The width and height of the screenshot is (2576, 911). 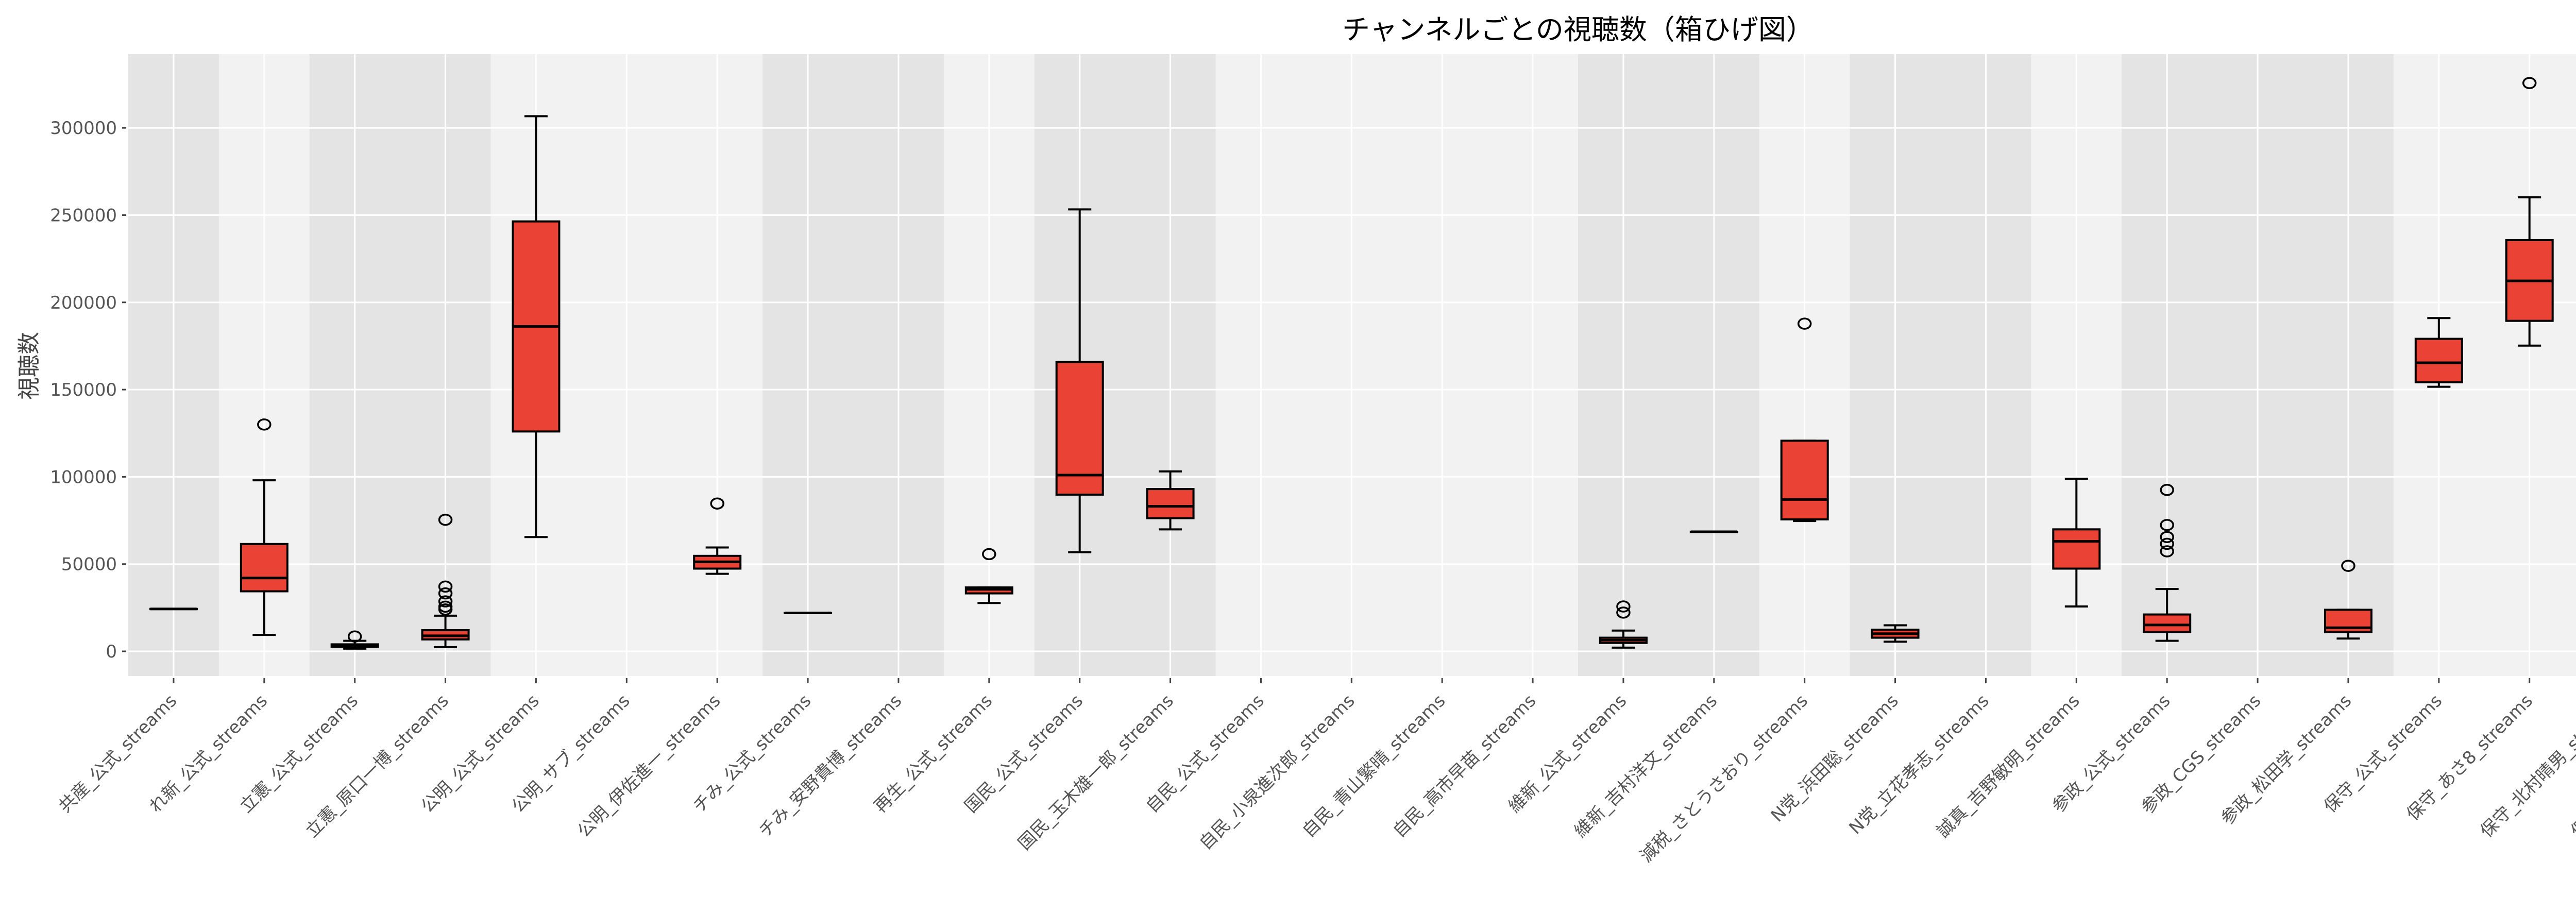 I want to click on y-axis: 0 50000 100000 150000 200000 250000 300000, so click(x=88, y=390).